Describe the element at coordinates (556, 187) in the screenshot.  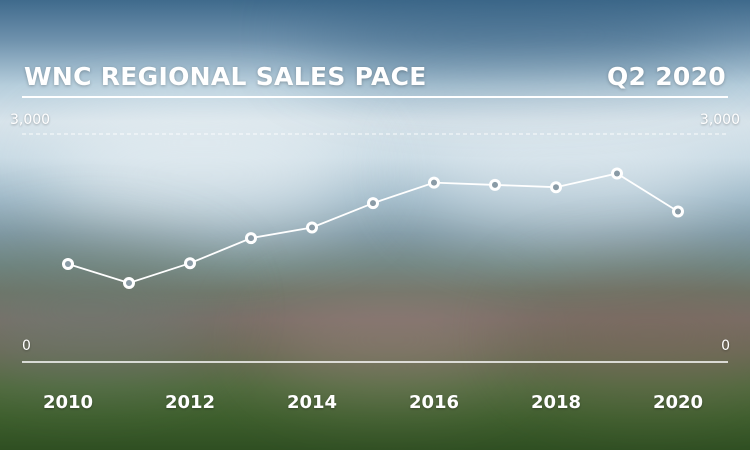
I see `data-point-2018` at that location.